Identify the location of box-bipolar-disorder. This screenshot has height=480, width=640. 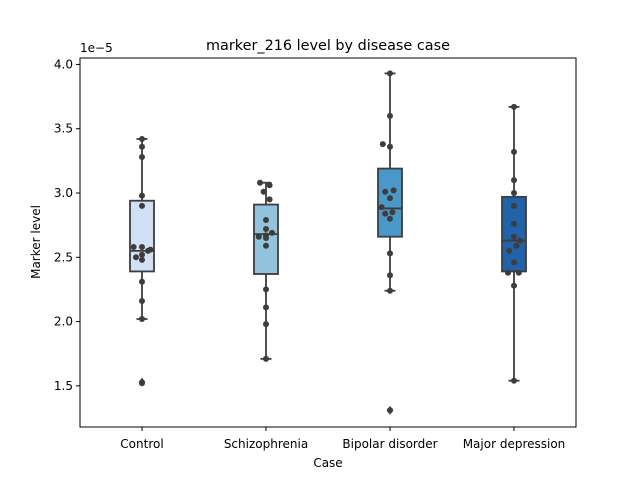
(390, 202).